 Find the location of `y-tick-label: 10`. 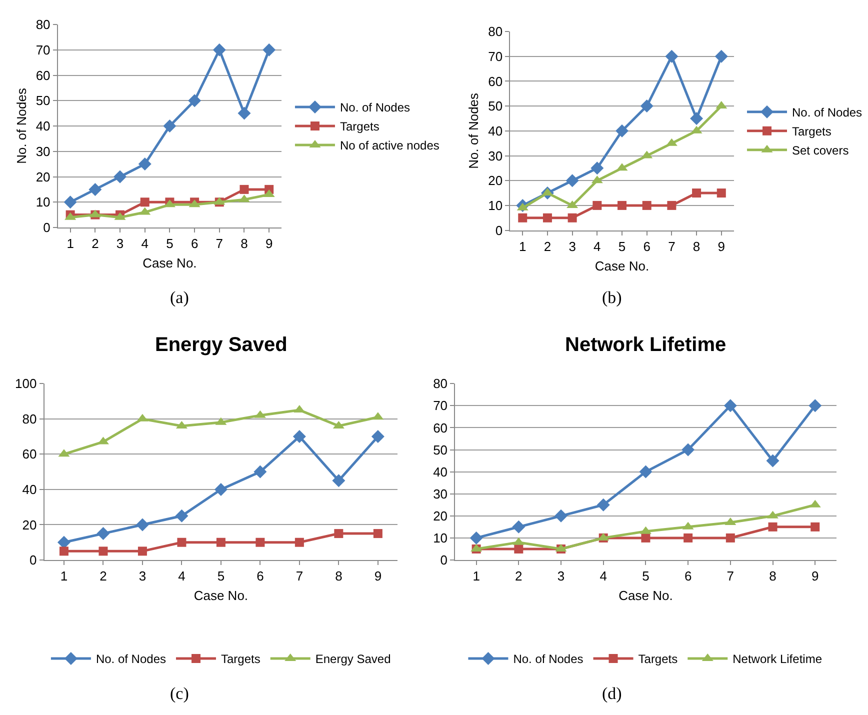

y-tick-label: 10 is located at coordinates (495, 205).